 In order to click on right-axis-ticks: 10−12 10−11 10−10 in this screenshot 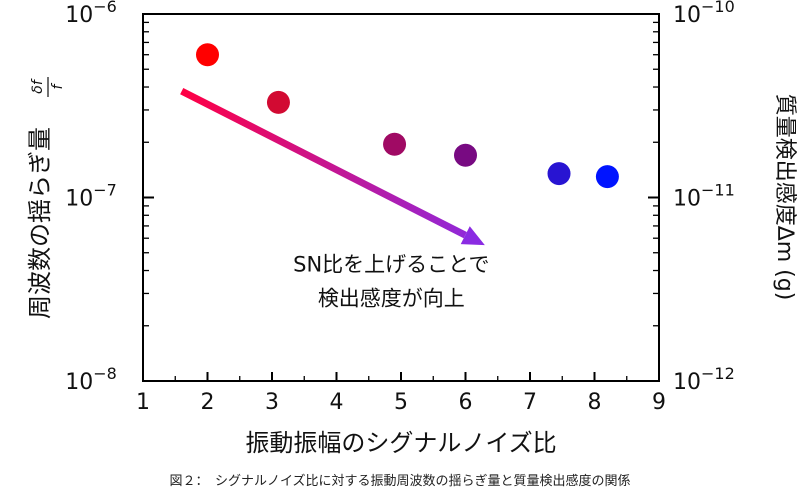, I will do `click(691, 197)`.